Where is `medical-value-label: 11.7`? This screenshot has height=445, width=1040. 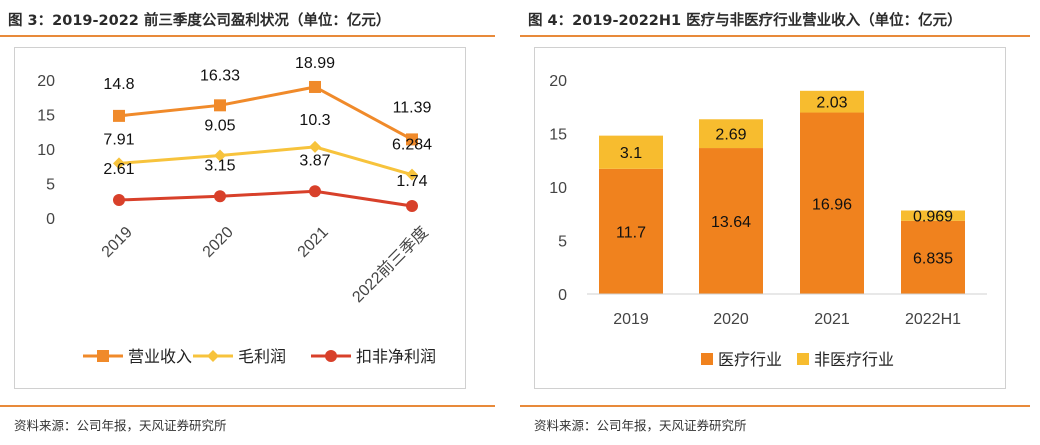
medical-value-label: 11.7 is located at coordinates (631, 232).